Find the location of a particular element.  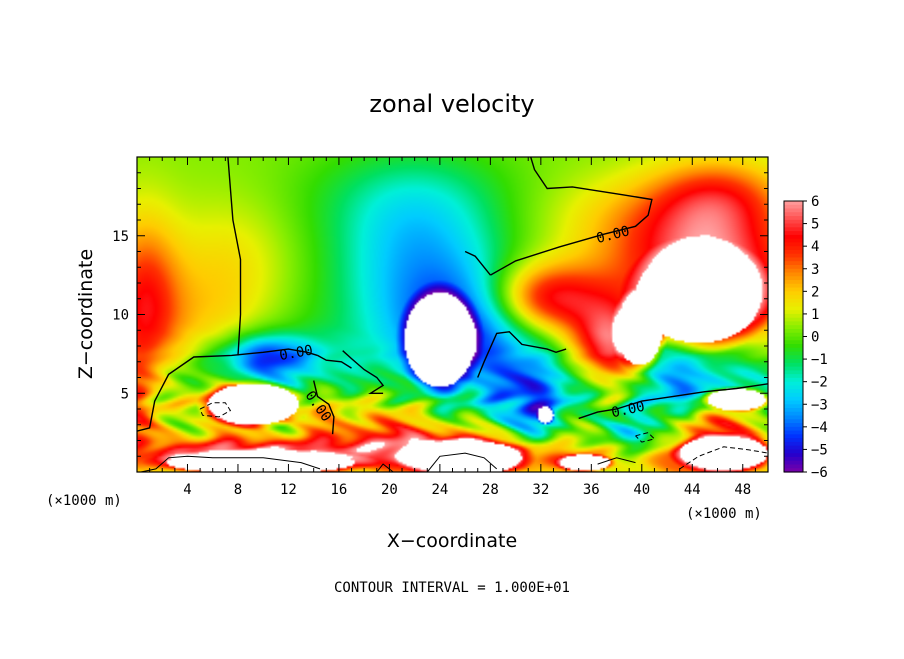

x-tick-label: 40 is located at coordinates (641, 490).